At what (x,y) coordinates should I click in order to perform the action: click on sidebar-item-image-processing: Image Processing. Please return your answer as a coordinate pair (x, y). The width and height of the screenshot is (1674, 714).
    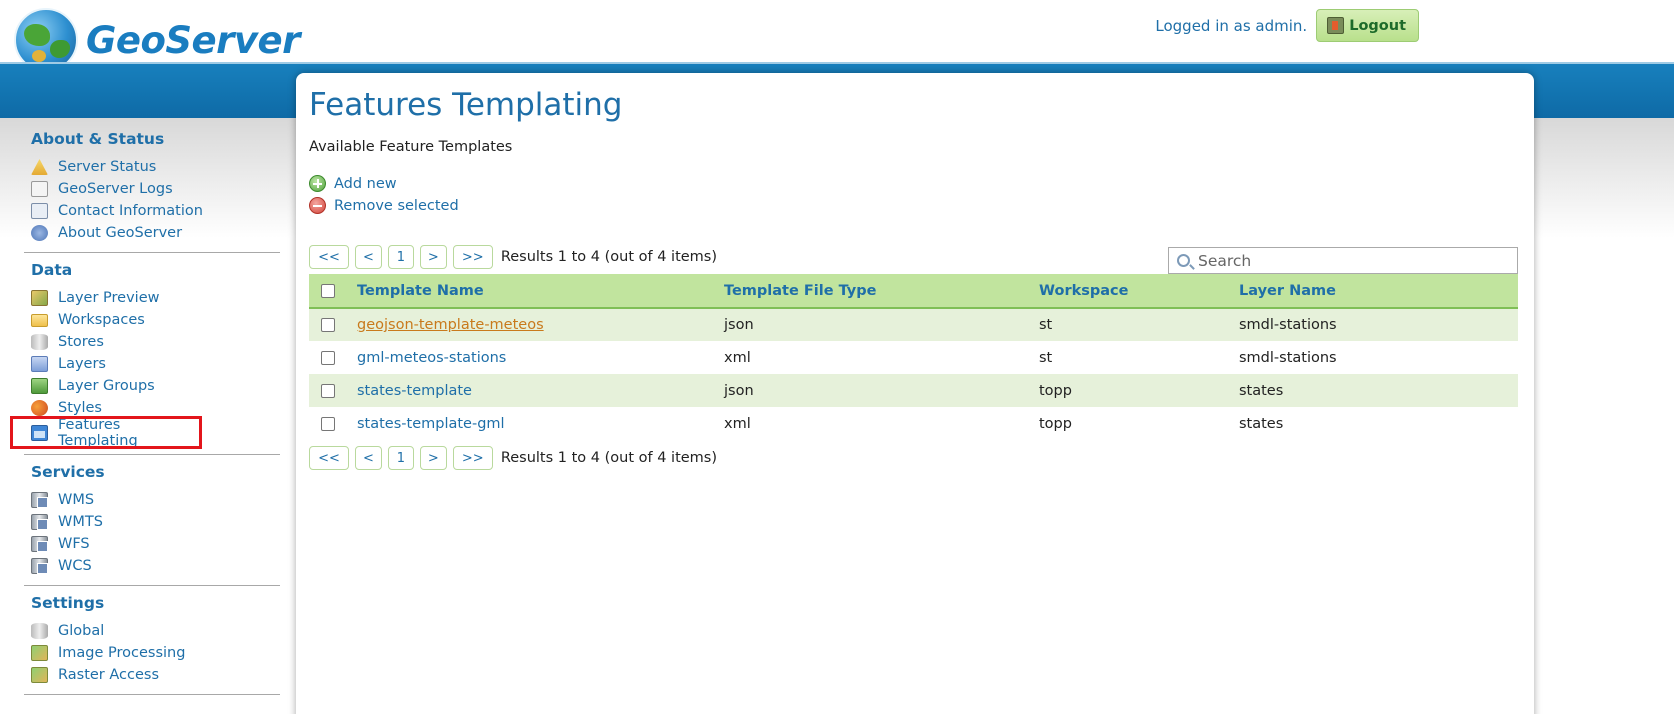
    Looking at the image, I should click on (152, 653).